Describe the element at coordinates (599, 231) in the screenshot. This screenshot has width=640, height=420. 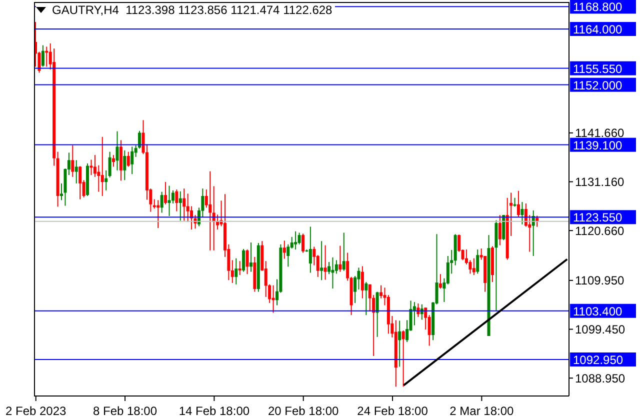
I see `y-tick-label: 1120.660` at that location.